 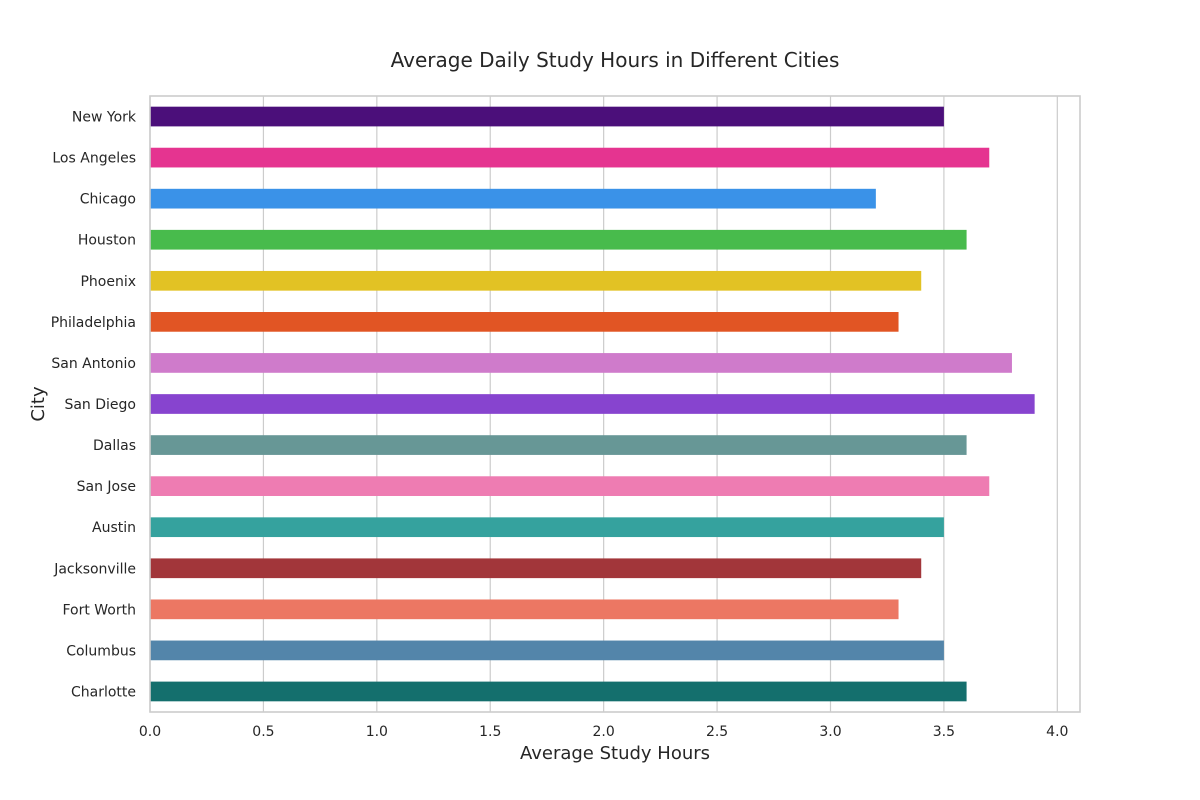 I want to click on y-tick-label: Columbus, so click(x=101, y=651).